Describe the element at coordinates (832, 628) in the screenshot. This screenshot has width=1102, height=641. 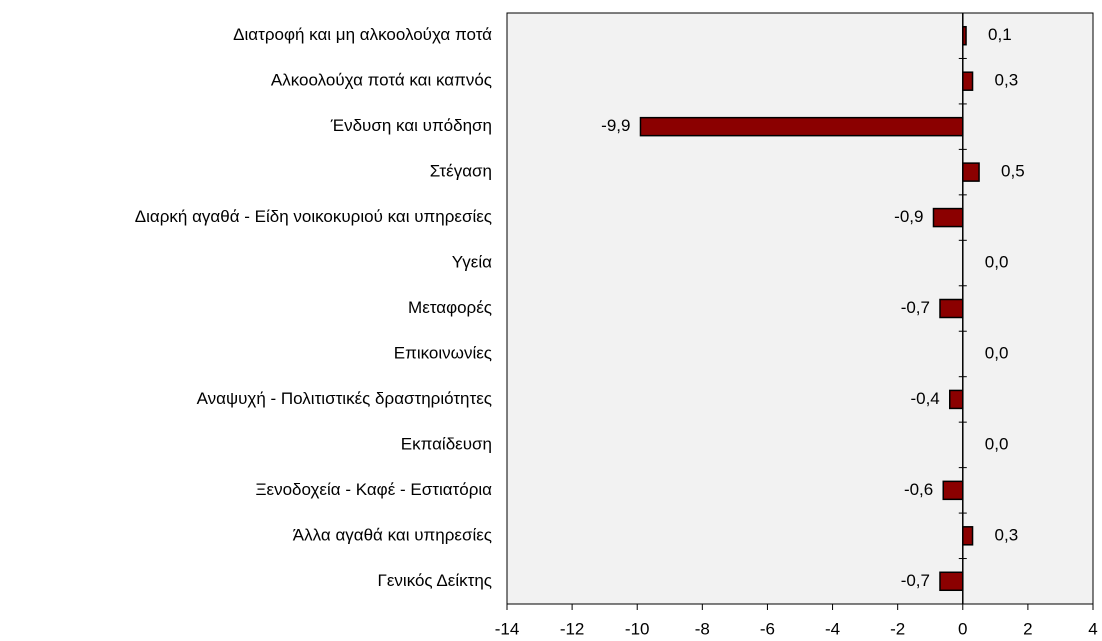
I see `x-tick-label: -4` at that location.